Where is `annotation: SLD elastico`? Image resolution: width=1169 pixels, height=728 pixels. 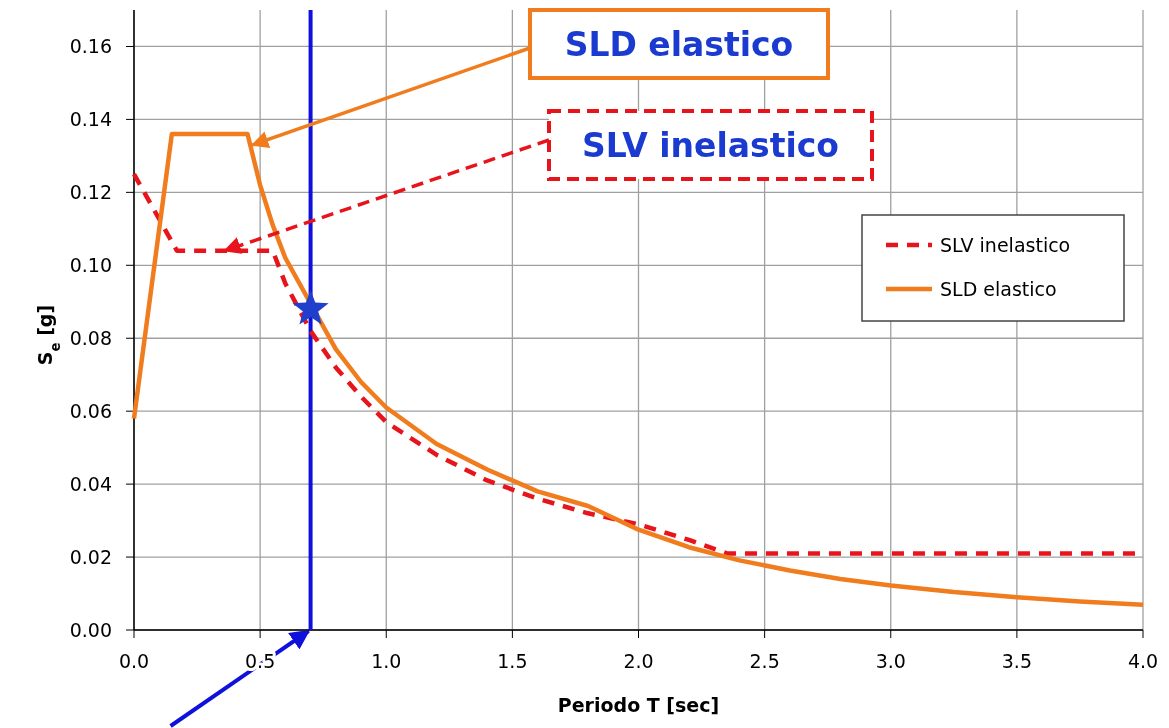
annotation: SLD elastico is located at coordinates (679, 44).